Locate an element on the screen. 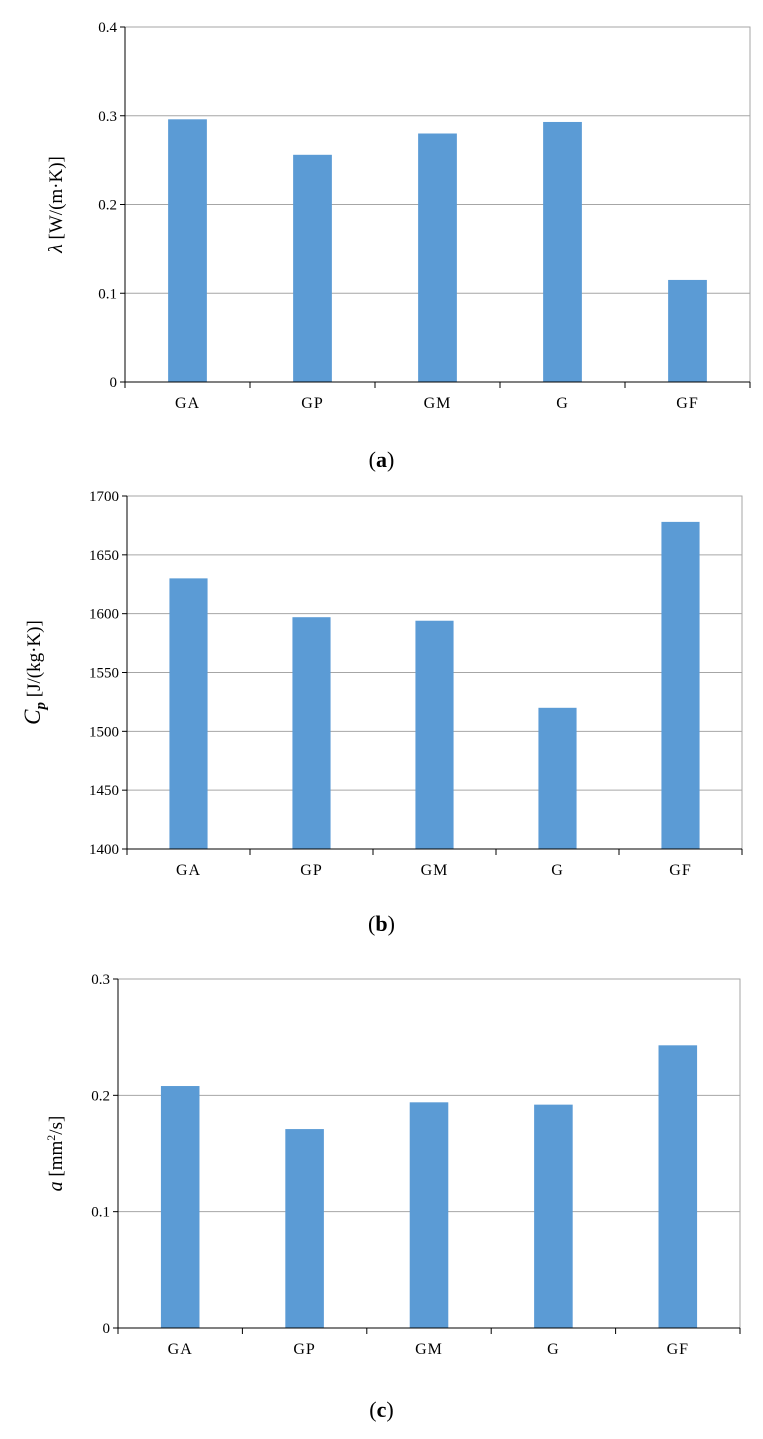 The image size is (763, 1439). chart-c-category-label: GF is located at coordinates (678, 1349).